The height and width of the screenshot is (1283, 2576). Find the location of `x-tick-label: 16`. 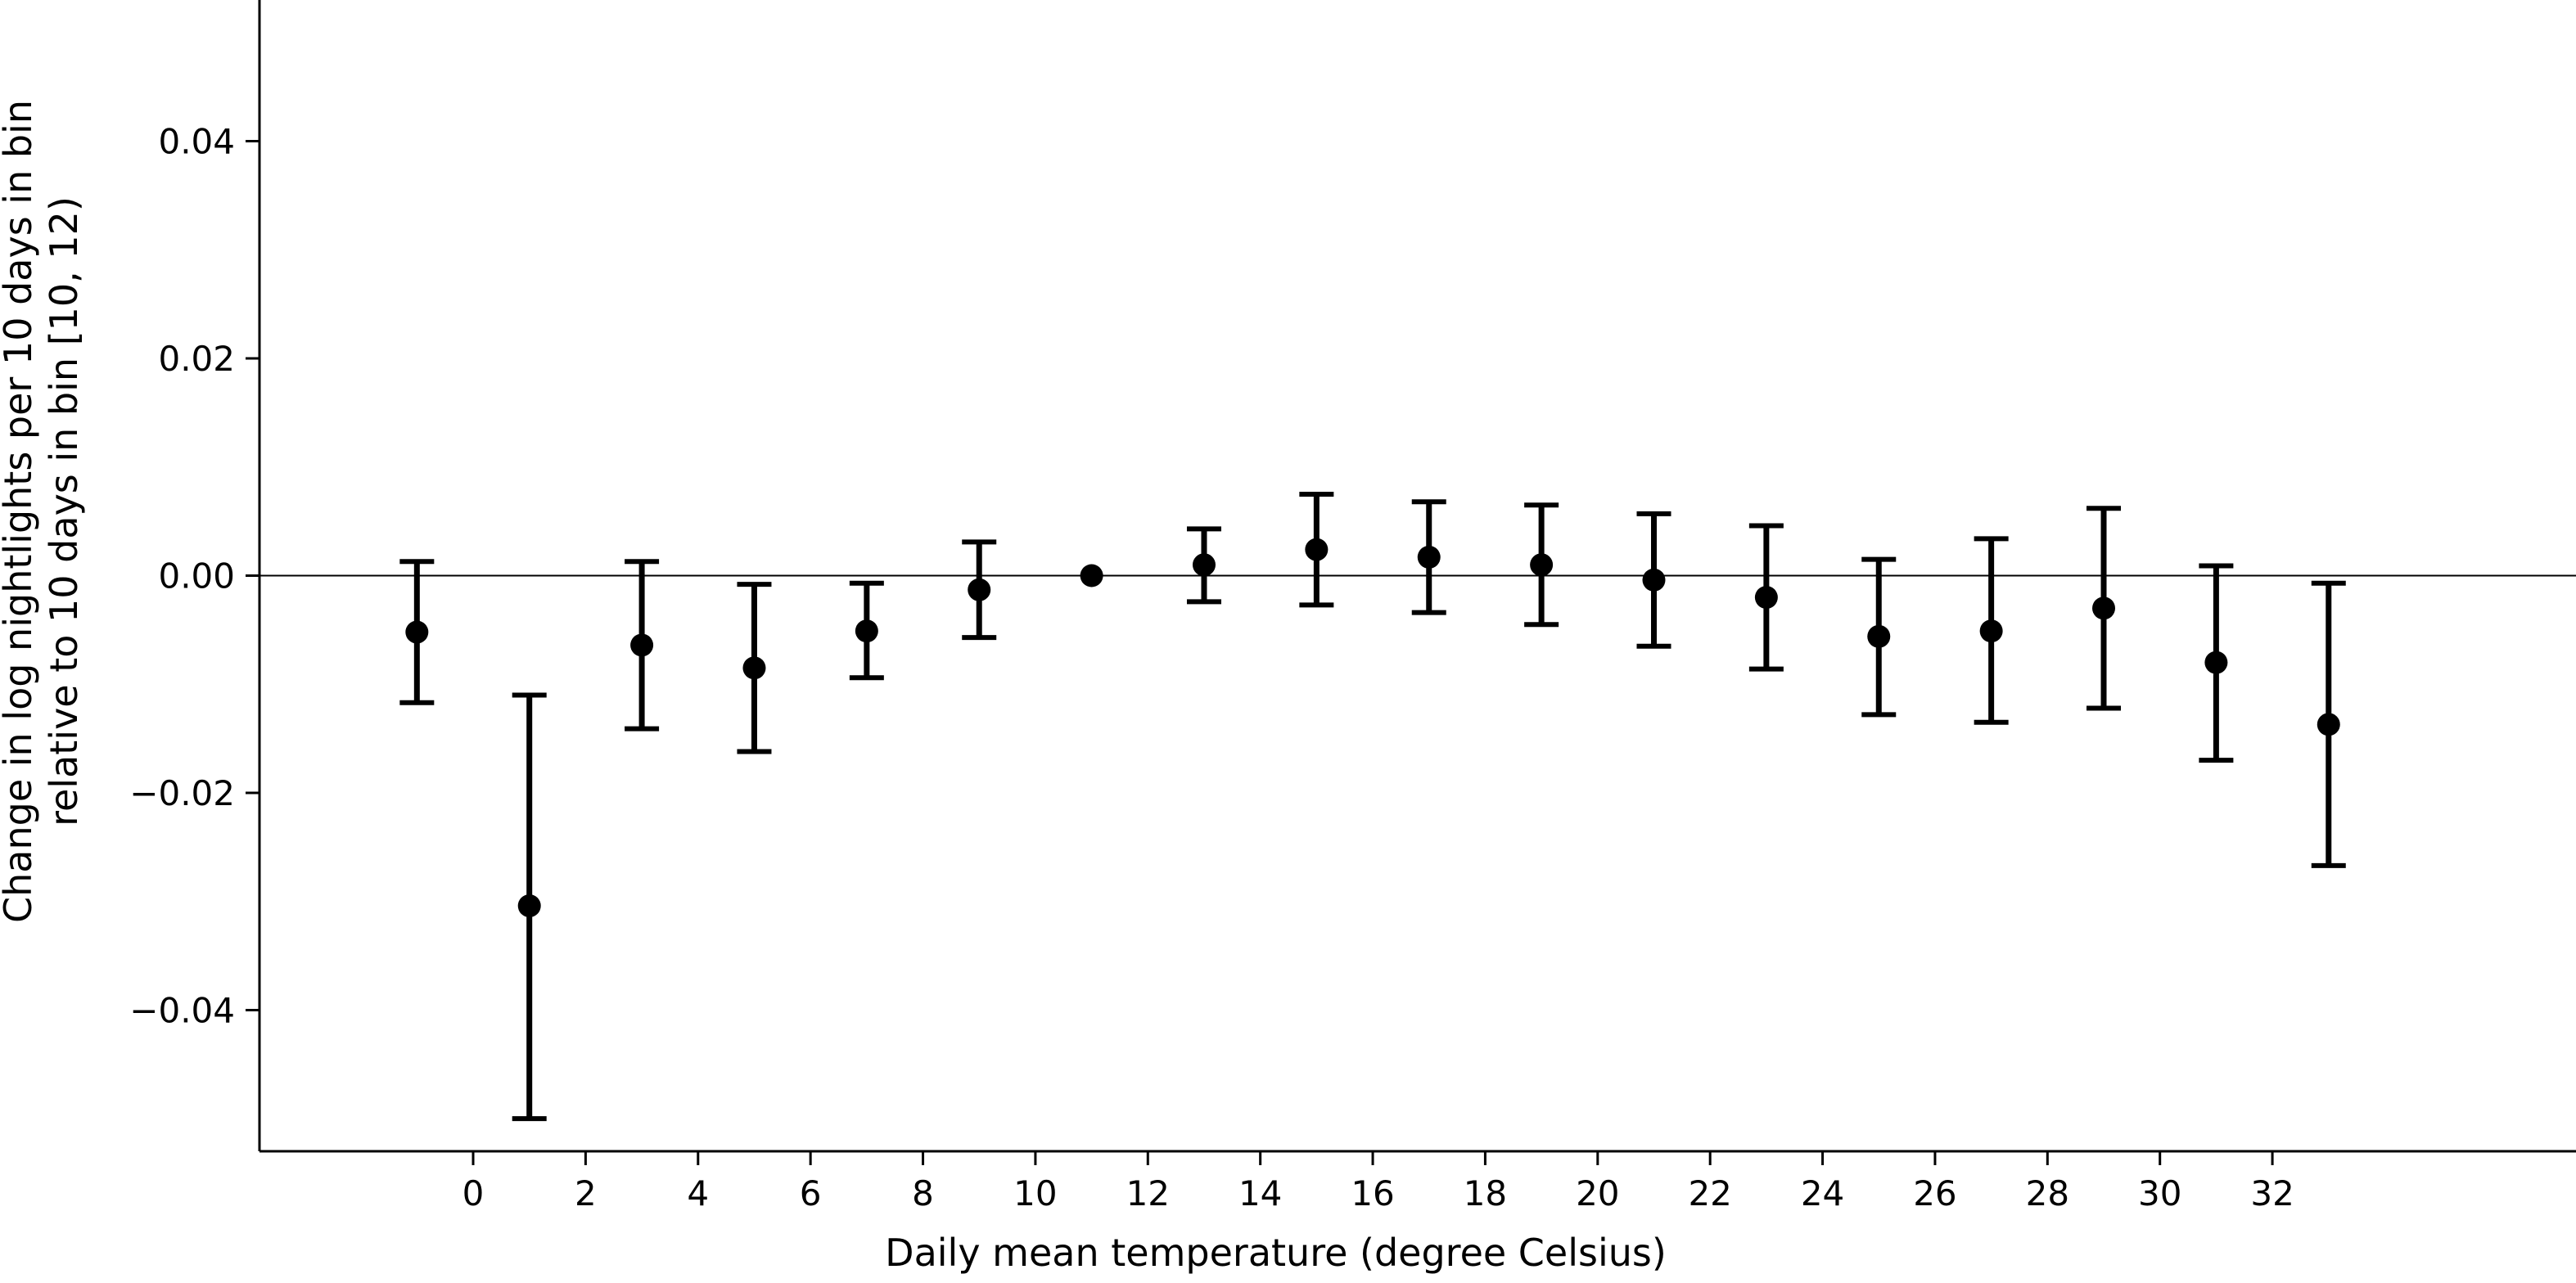

x-tick-label: 16 is located at coordinates (1372, 1193).